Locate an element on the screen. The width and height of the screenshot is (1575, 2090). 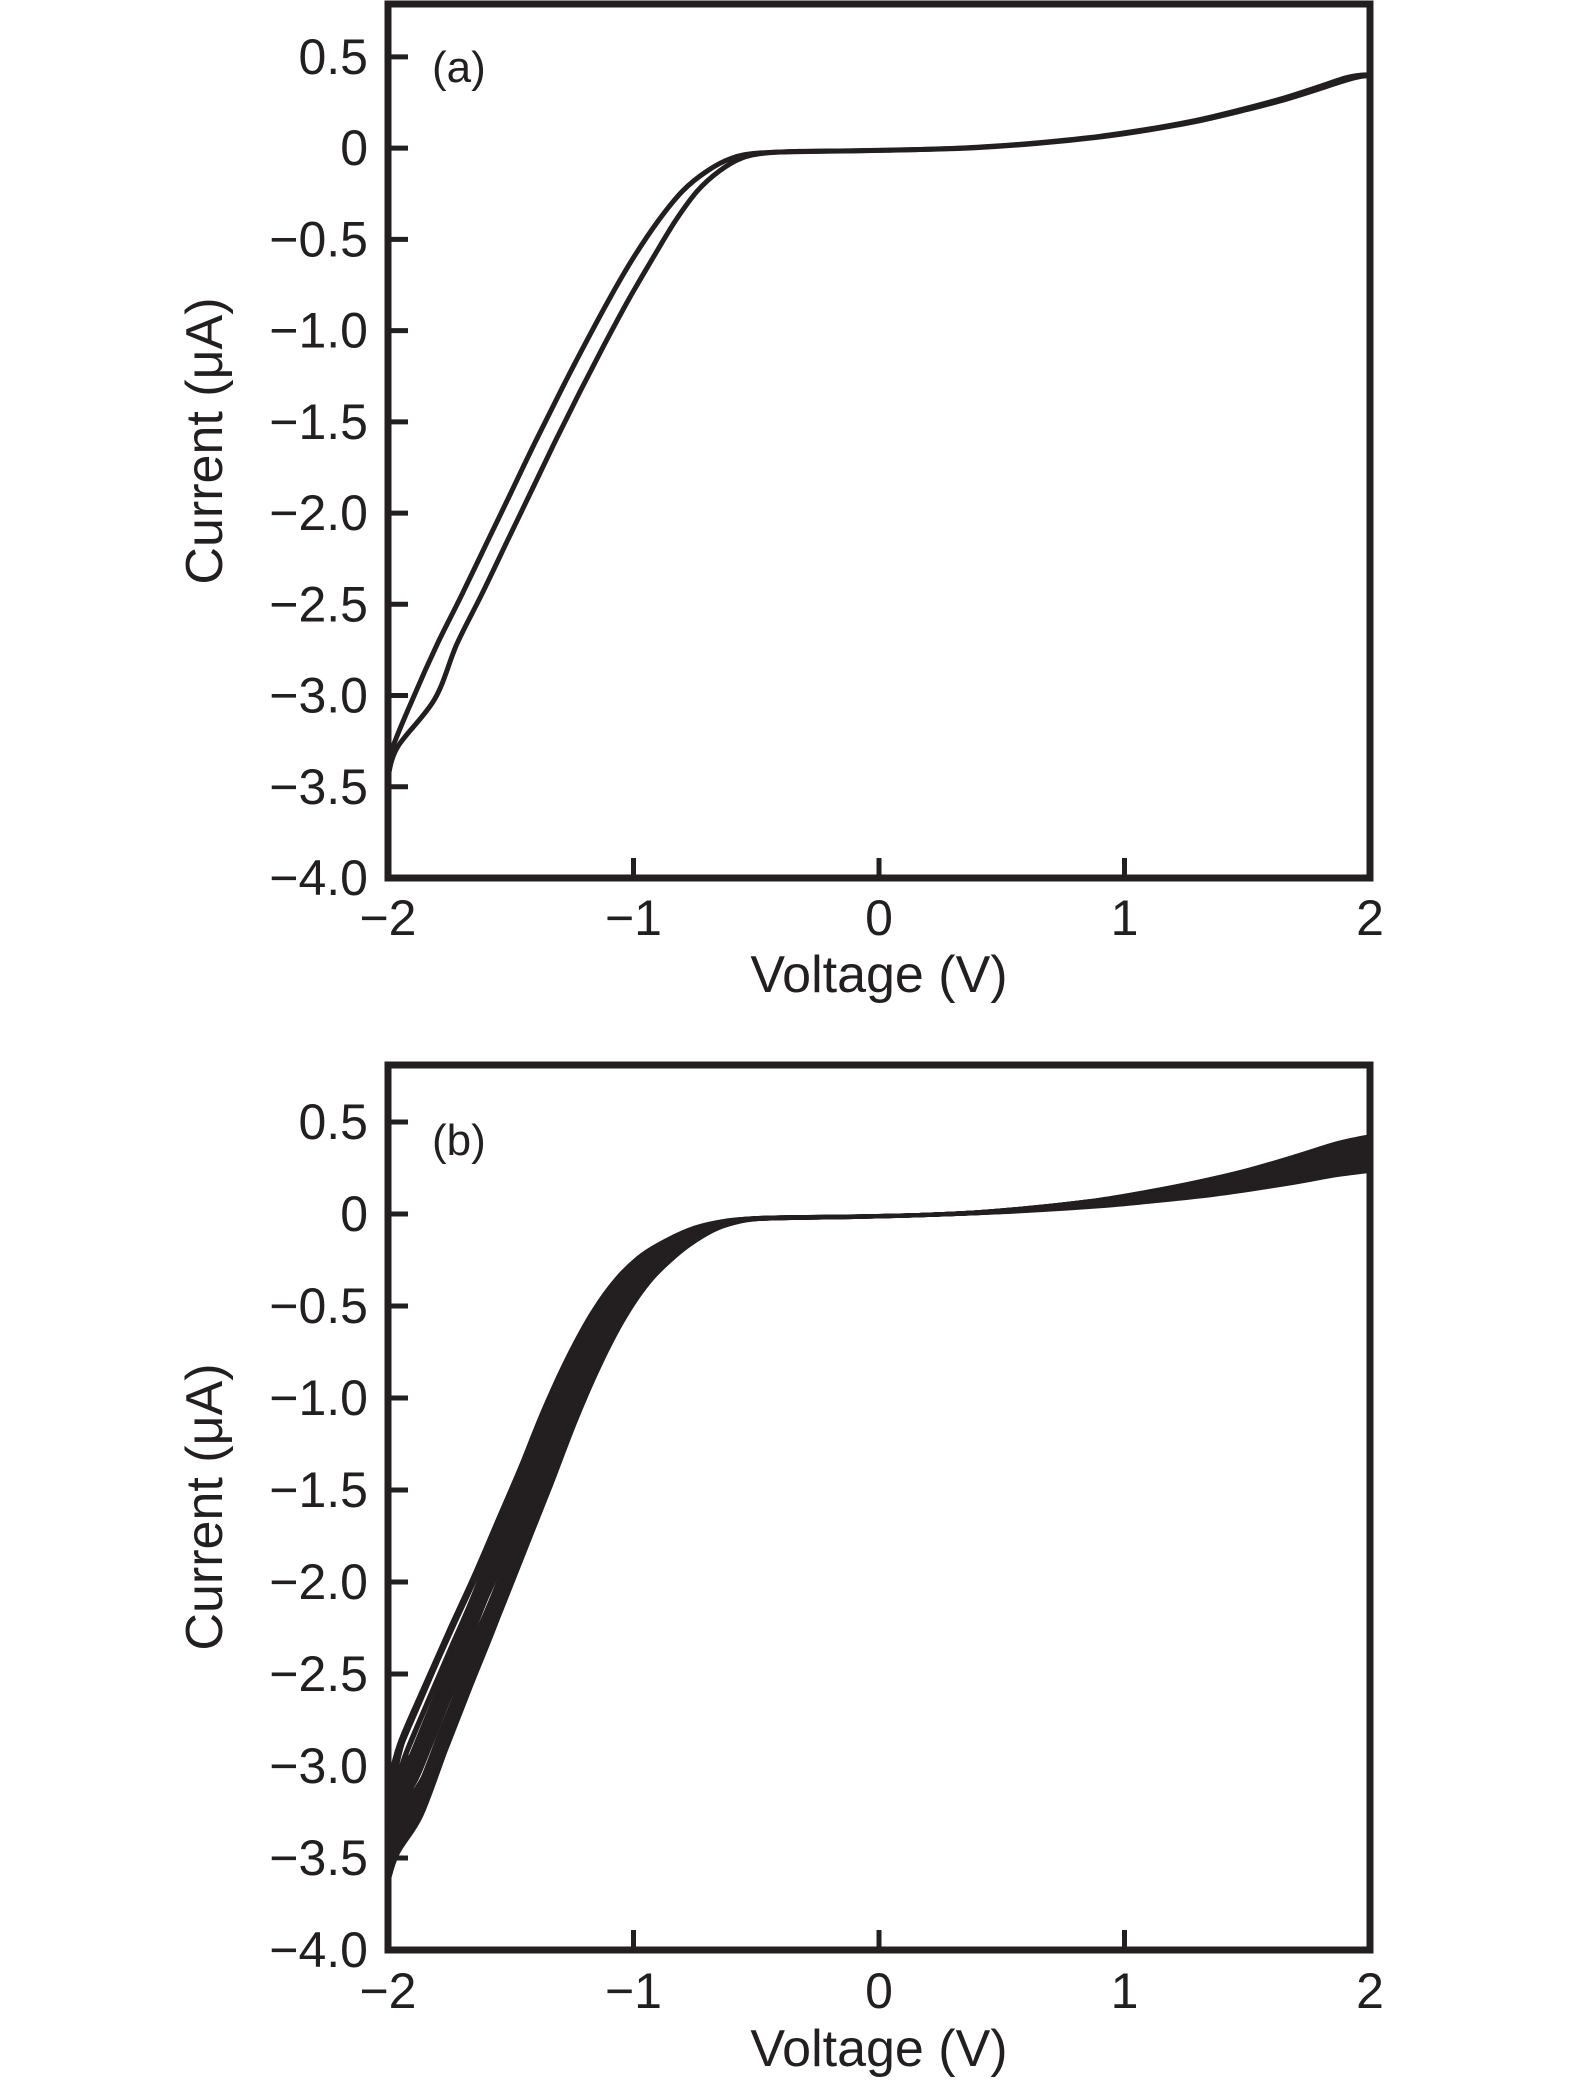
panel-b-label: (b) is located at coordinates (459, 1140).